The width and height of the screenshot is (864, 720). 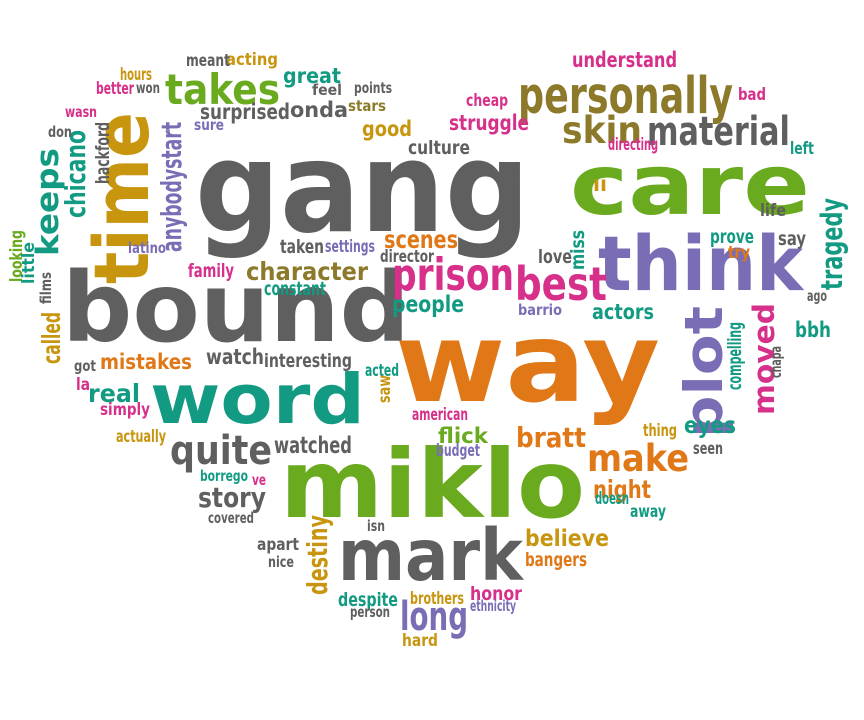 I want to click on word-make: make, so click(x=638, y=458).